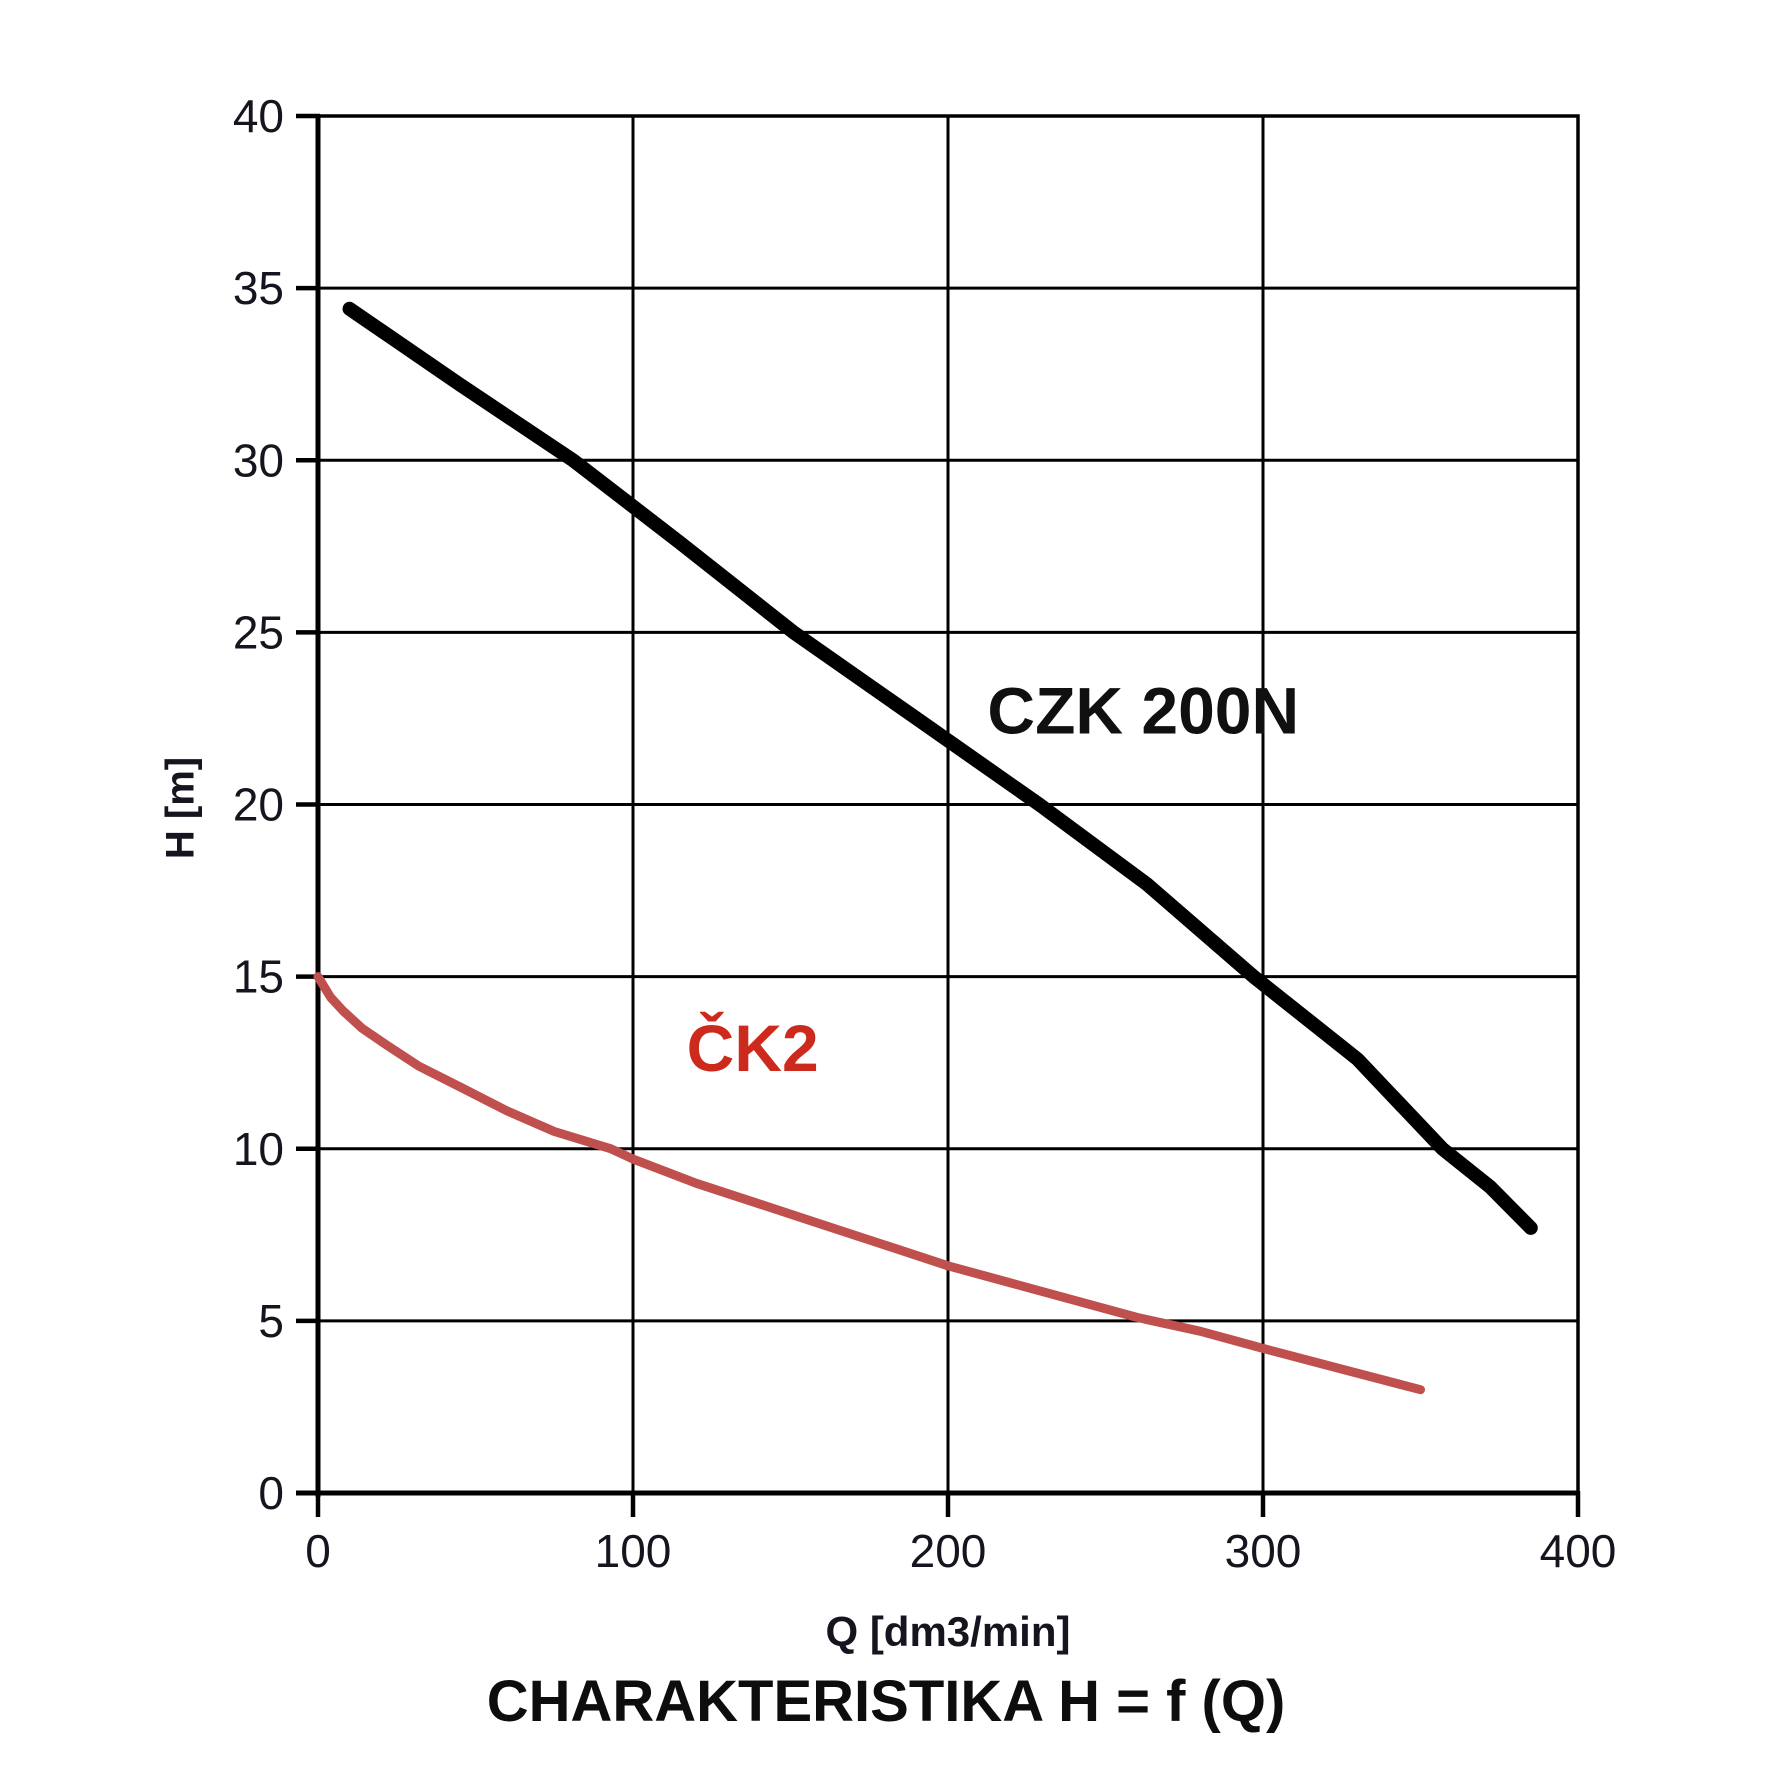 Image resolution: width=1772 pixels, height=1772 pixels. What do you see at coordinates (948, 1631) in the screenshot?
I see `x-axis-title: Q [dm3/min]` at bounding box center [948, 1631].